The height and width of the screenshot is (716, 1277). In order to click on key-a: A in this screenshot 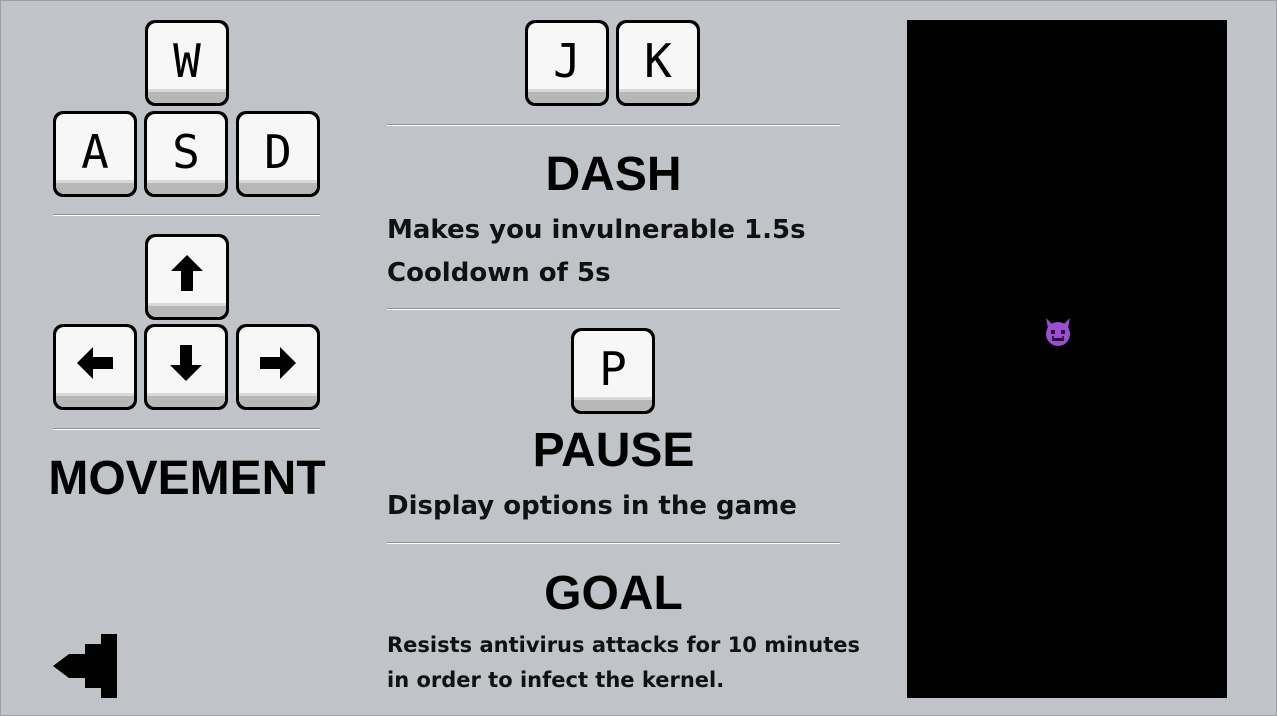, I will do `click(95, 154)`.